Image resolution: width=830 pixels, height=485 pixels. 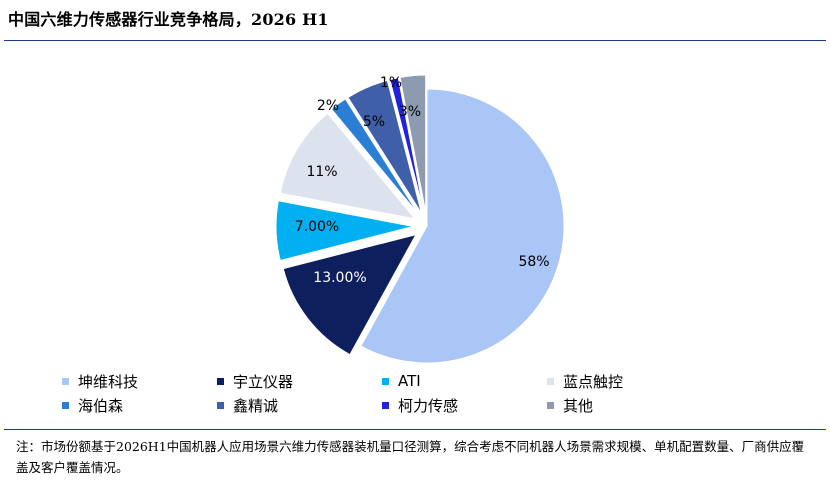 I want to click on chart-legend: 坤维科技 宇立仪器 ATI 蓝点触控海伯森 鑫精诚 柯力传感 其他, so click(x=402, y=393).